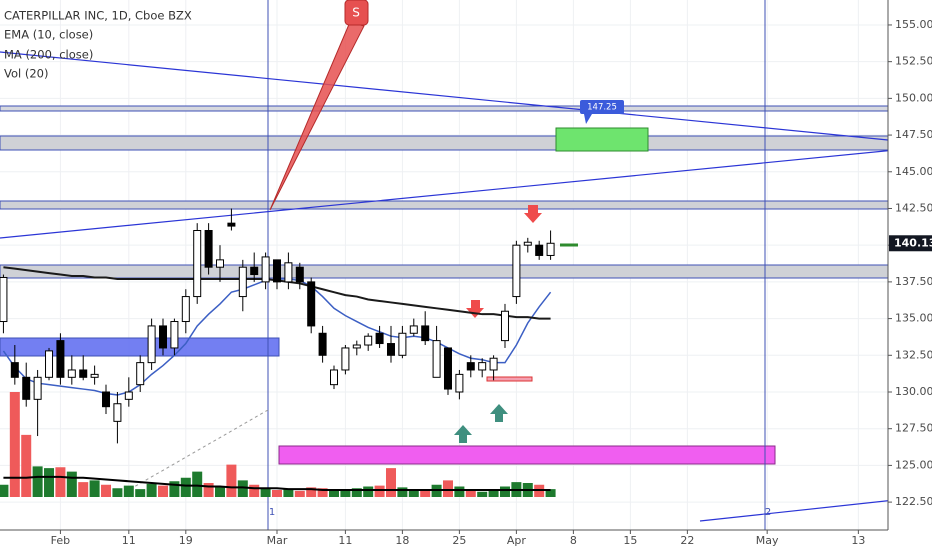  I want to click on callout-label: 147.25, so click(602, 108).